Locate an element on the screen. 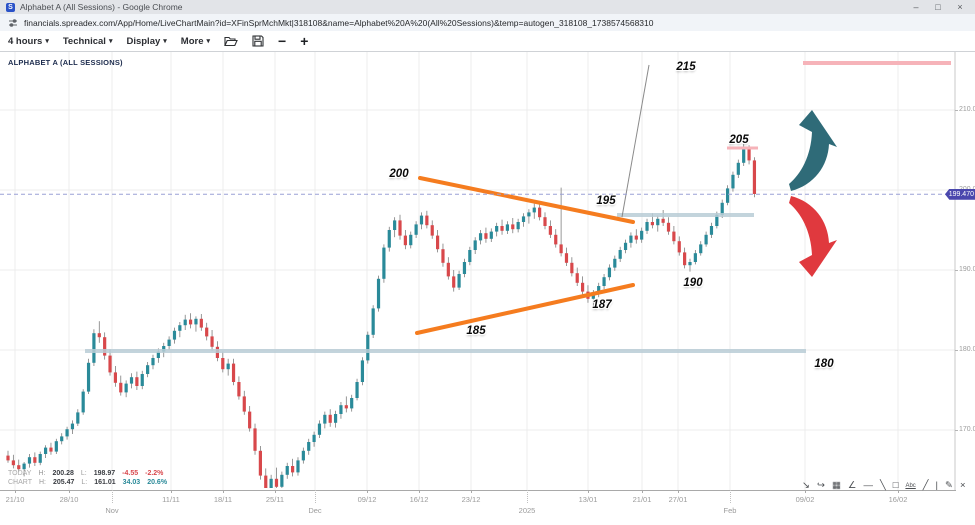  change-percent: -2.2% is located at coordinates (154, 473).